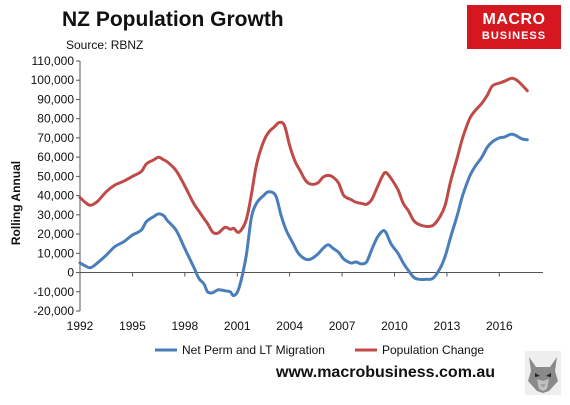  Describe the element at coordinates (237, 326) in the screenshot. I see `x-tick-label: 2001` at that location.